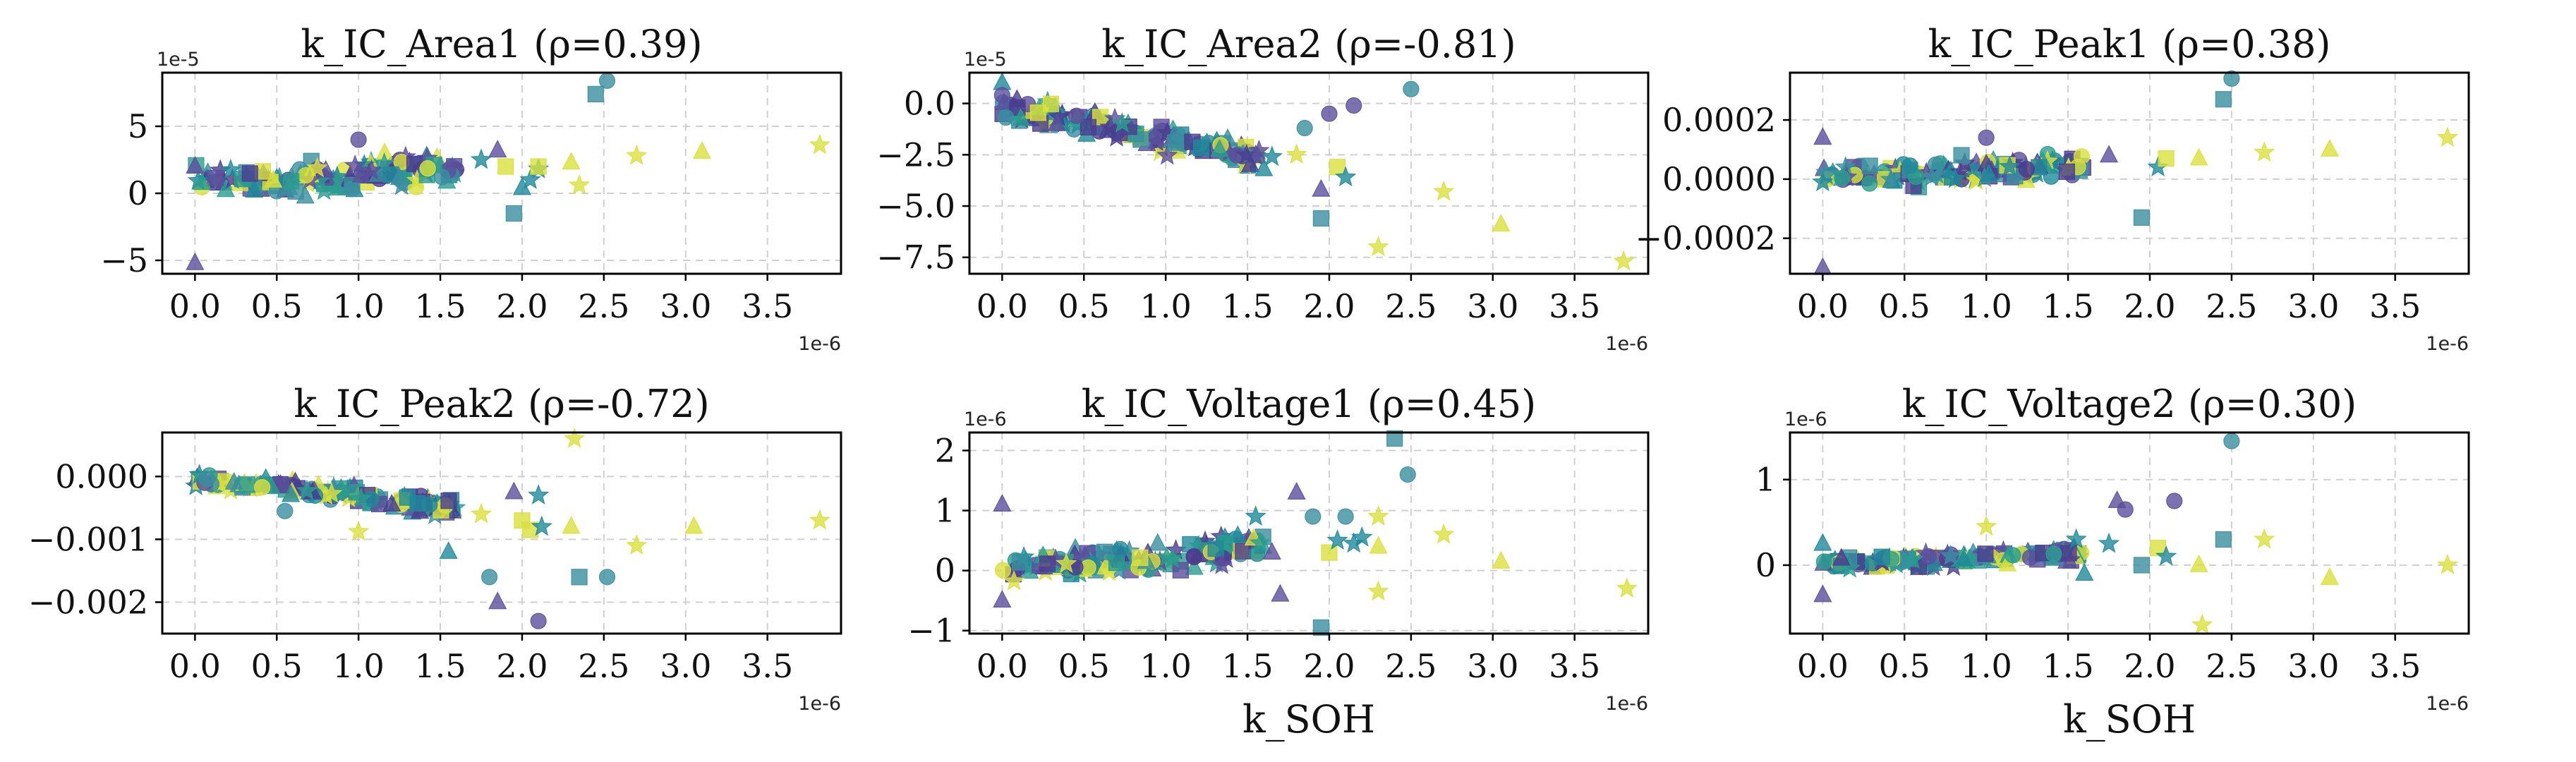 Image resolution: width=2576 pixels, height=762 pixels. What do you see at coordinates (915, 154) in the screenshot?
I see `y-tick-label: −2.5` at bounding box center [915, 154].